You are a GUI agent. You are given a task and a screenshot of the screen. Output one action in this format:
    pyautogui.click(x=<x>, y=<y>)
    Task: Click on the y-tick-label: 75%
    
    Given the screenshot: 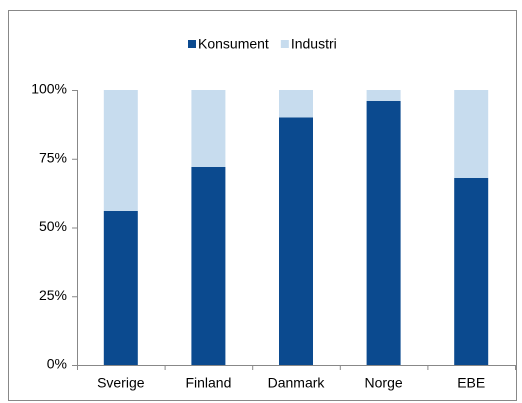 What is the action you would take?
    pyautogui.click(x=53, y=157)
    